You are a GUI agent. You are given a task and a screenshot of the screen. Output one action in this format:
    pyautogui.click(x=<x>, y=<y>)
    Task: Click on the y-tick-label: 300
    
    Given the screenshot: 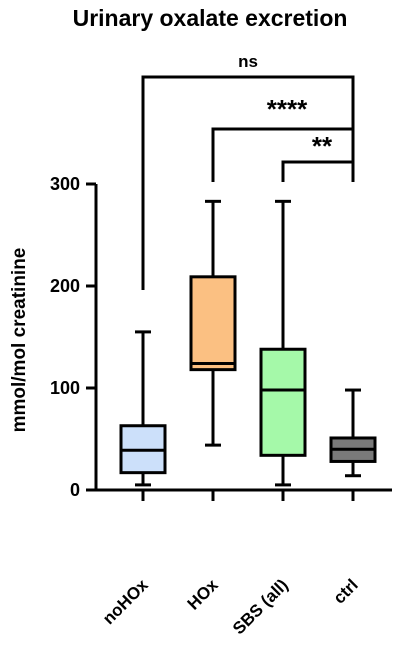 What is the action you would take?
    pyautogui.click(x=65, y=184)
    